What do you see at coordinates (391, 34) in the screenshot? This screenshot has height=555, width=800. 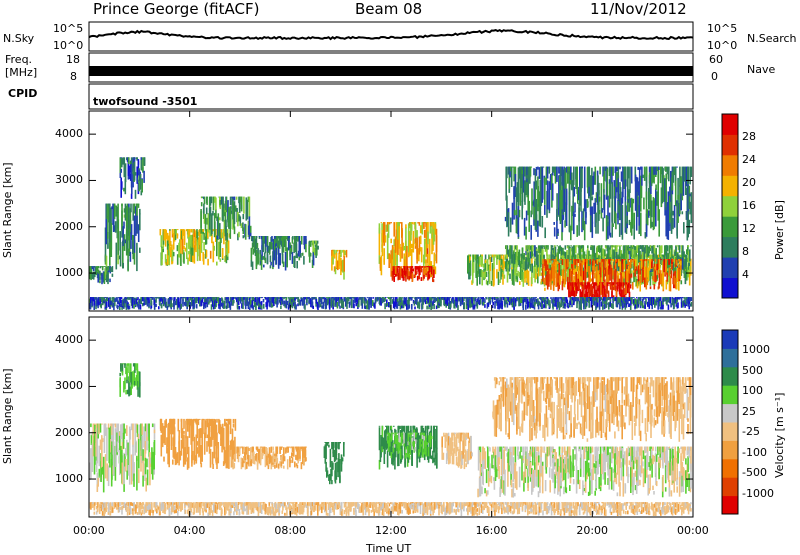 I see `nsky-trace` at bounding box center [391, 34].